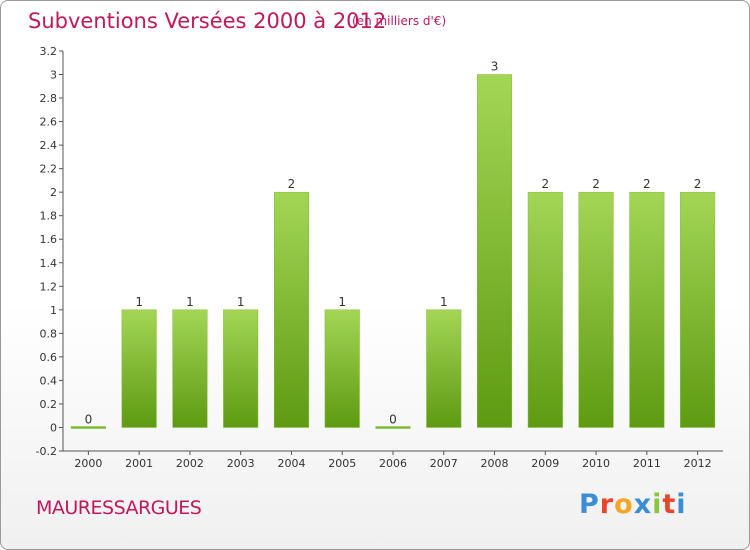 This screenshot has height=550, width=750. What do you see at coordinates (291, 309) in the screenshot?
I see `bar-2004` at bounding box center [291, 309].